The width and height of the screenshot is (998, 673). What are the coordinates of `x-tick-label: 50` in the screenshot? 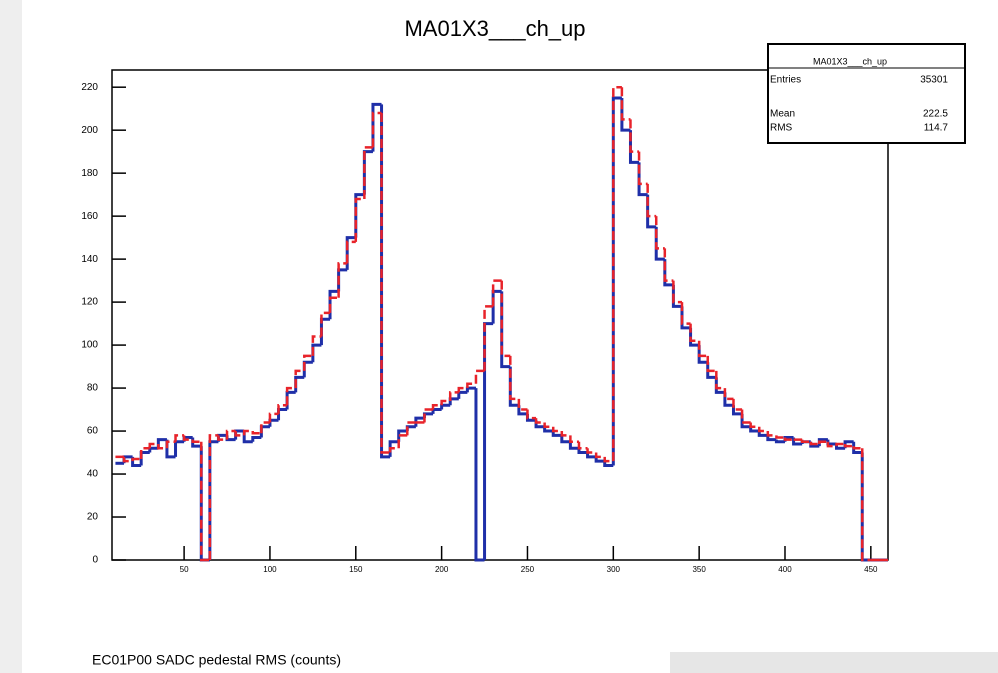 It's located at (184, 569).